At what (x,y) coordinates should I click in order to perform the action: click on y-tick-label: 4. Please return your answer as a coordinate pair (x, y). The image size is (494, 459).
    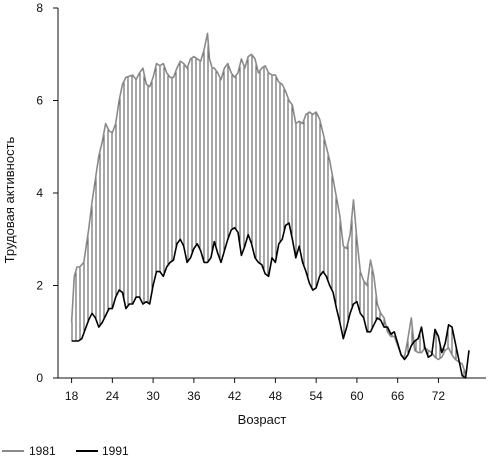
    Looking at the image, I should click on (39, 193).